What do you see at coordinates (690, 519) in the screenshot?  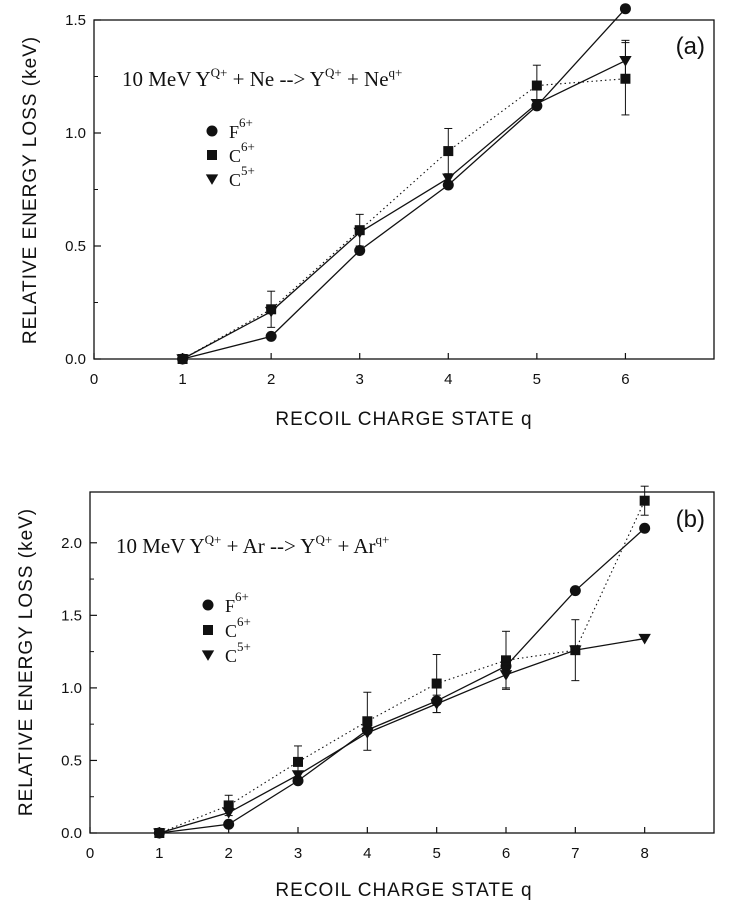 I see `panel-label: (b)` at bounding box center [690, 519].